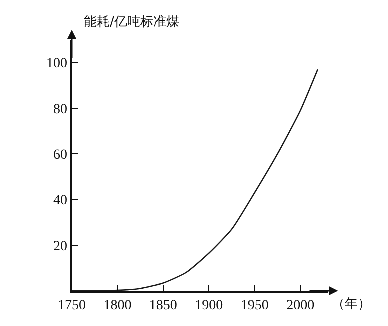 Image resolution: width=388 pixels, height=326 pixels. What do you see at coordinates (60, 201) in the screenshot?
I see `y-tick-label: 40` at bounding box center [60, 201].